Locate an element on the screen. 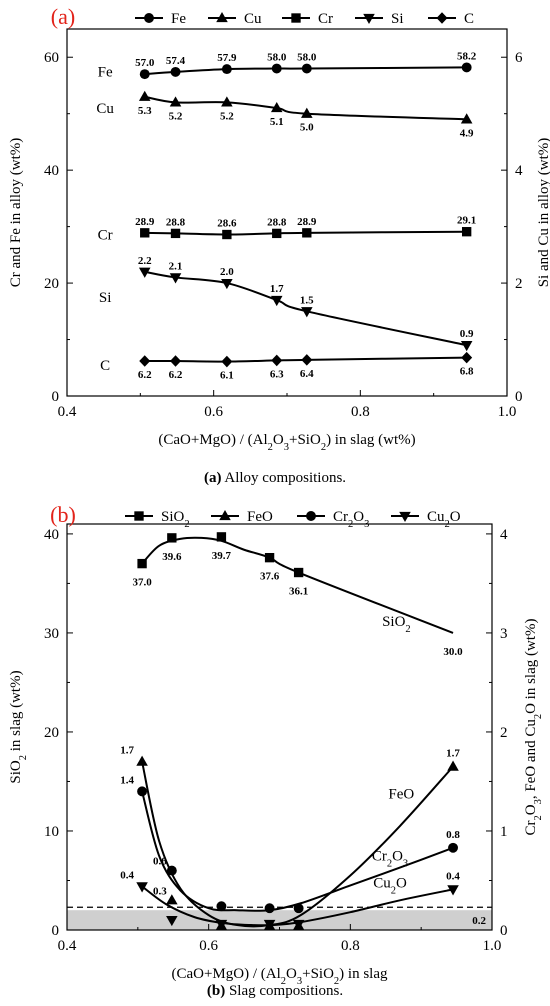 This screenshot has height=1006, width=550. legend-marker-feo is located at coordinates (225, 515).